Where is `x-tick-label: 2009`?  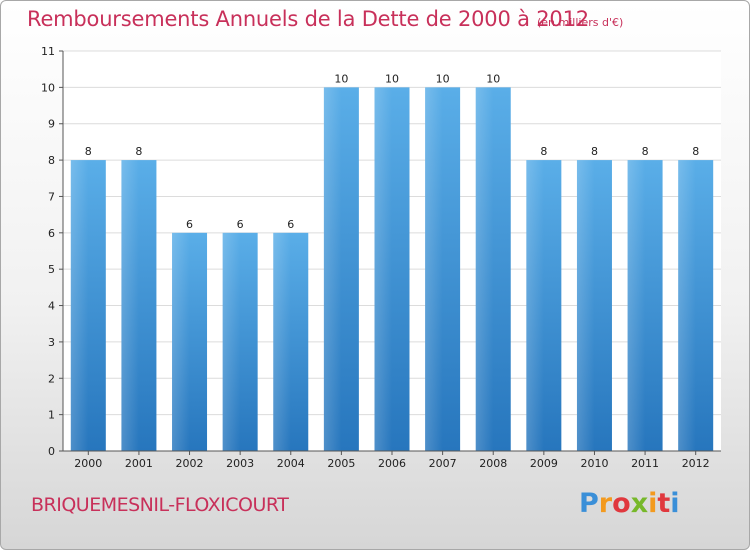
x-tick-label: 2009 is located at coordinates (544, 463).